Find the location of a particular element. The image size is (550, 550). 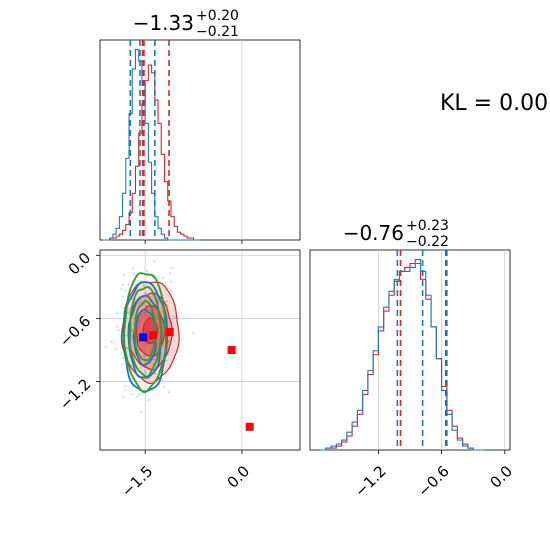

joint-xtick-label-0: −1.5 is located at coordinates (137, 481).